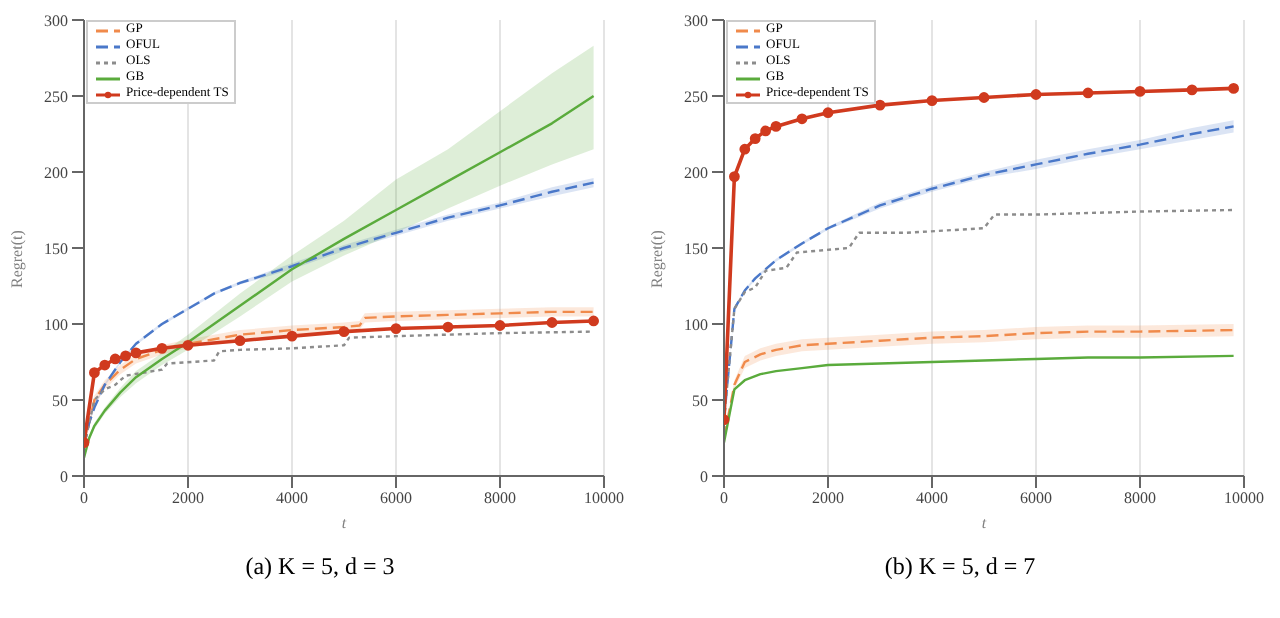 The width and height of the screenshot is (1280, 618). I want to click on text: (b) K = 5, d = 7, so click(960, 567).